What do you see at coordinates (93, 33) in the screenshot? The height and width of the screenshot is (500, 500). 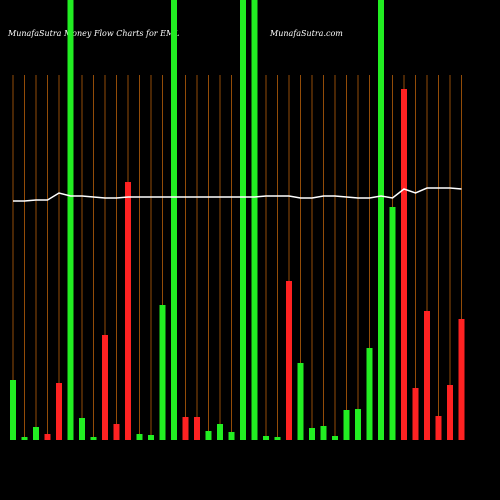 I see `chart-title: MunafaSutra Money Flow Charts for EML` at bounding box center [93, 33].